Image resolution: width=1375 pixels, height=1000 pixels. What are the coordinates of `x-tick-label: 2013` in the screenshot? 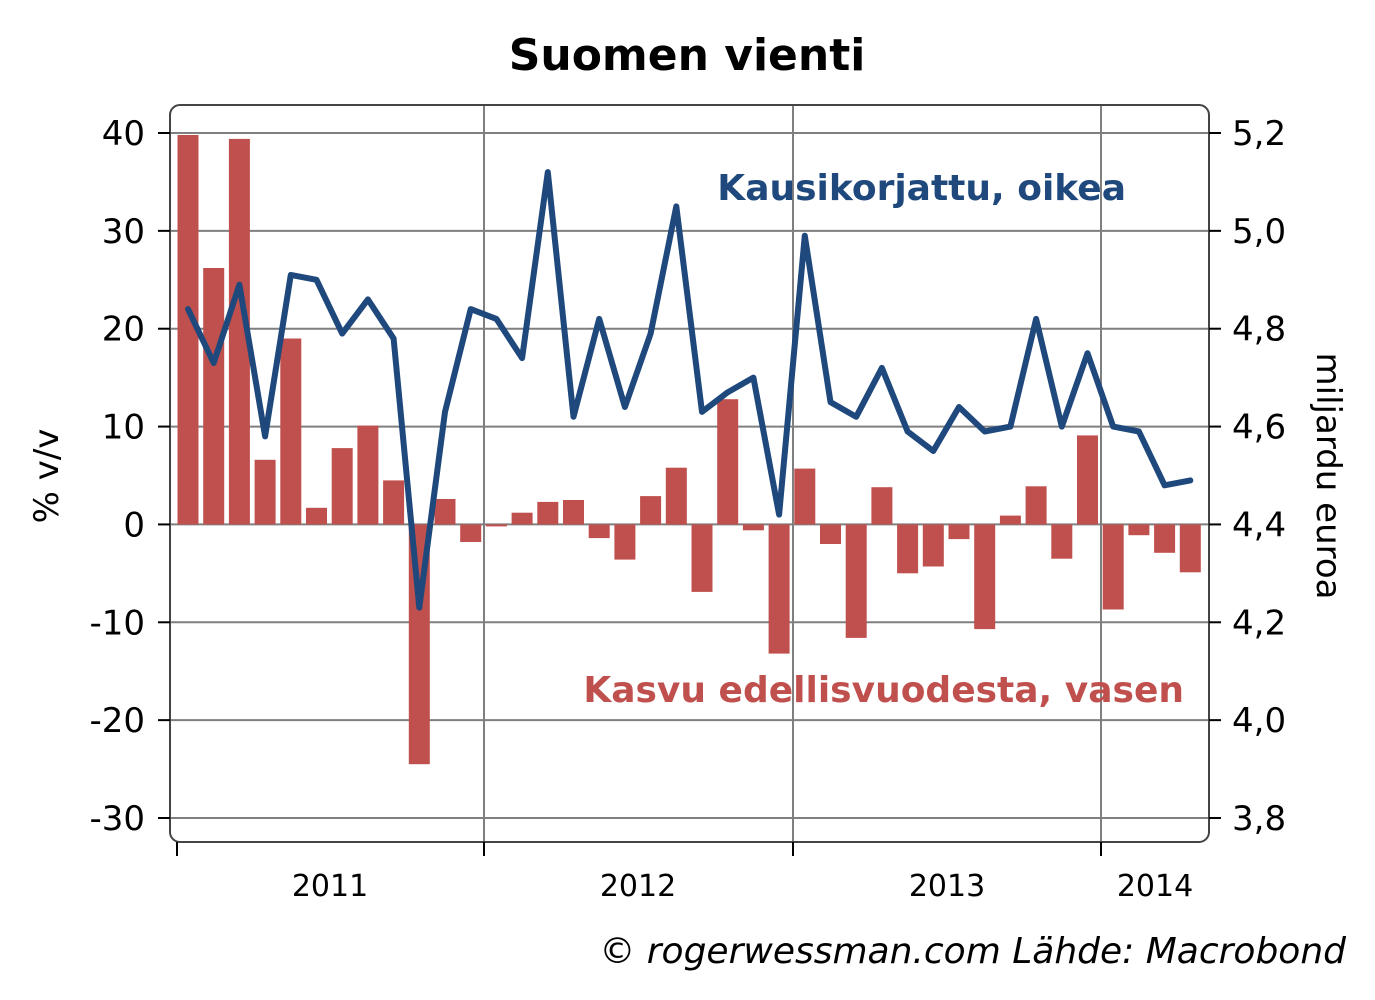 It's located at (947, 886).